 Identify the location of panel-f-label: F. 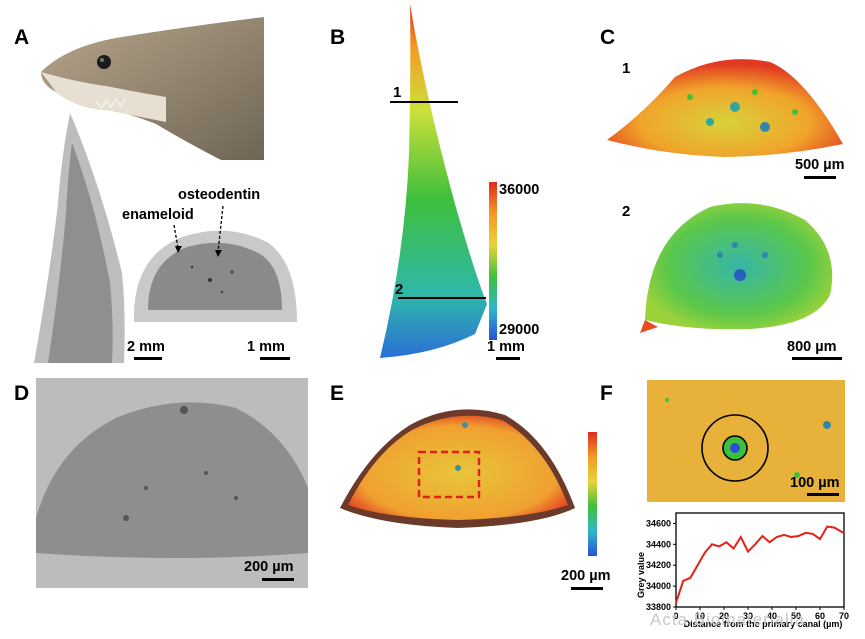
(606, 393).